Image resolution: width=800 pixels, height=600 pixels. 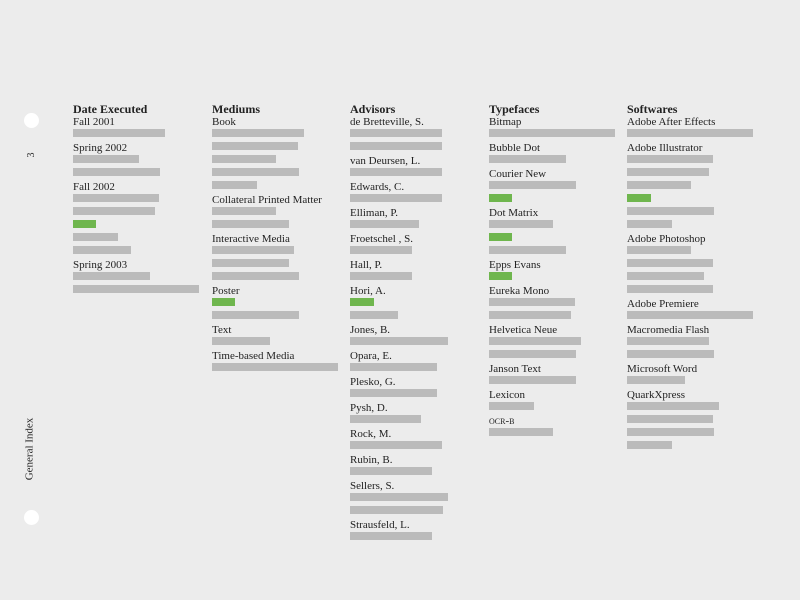 I want to click on index-entry-label: Poster, so click(x=226, y=291).